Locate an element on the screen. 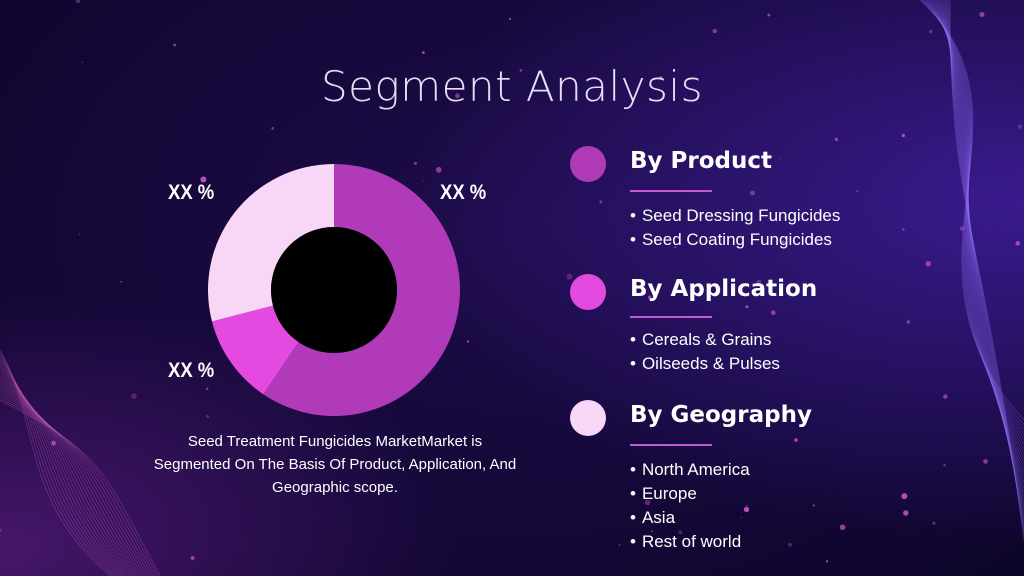 This screenshot has height=576, width=1024. slice-label-bottom-left: XX % is located at coordinates (191, 370).